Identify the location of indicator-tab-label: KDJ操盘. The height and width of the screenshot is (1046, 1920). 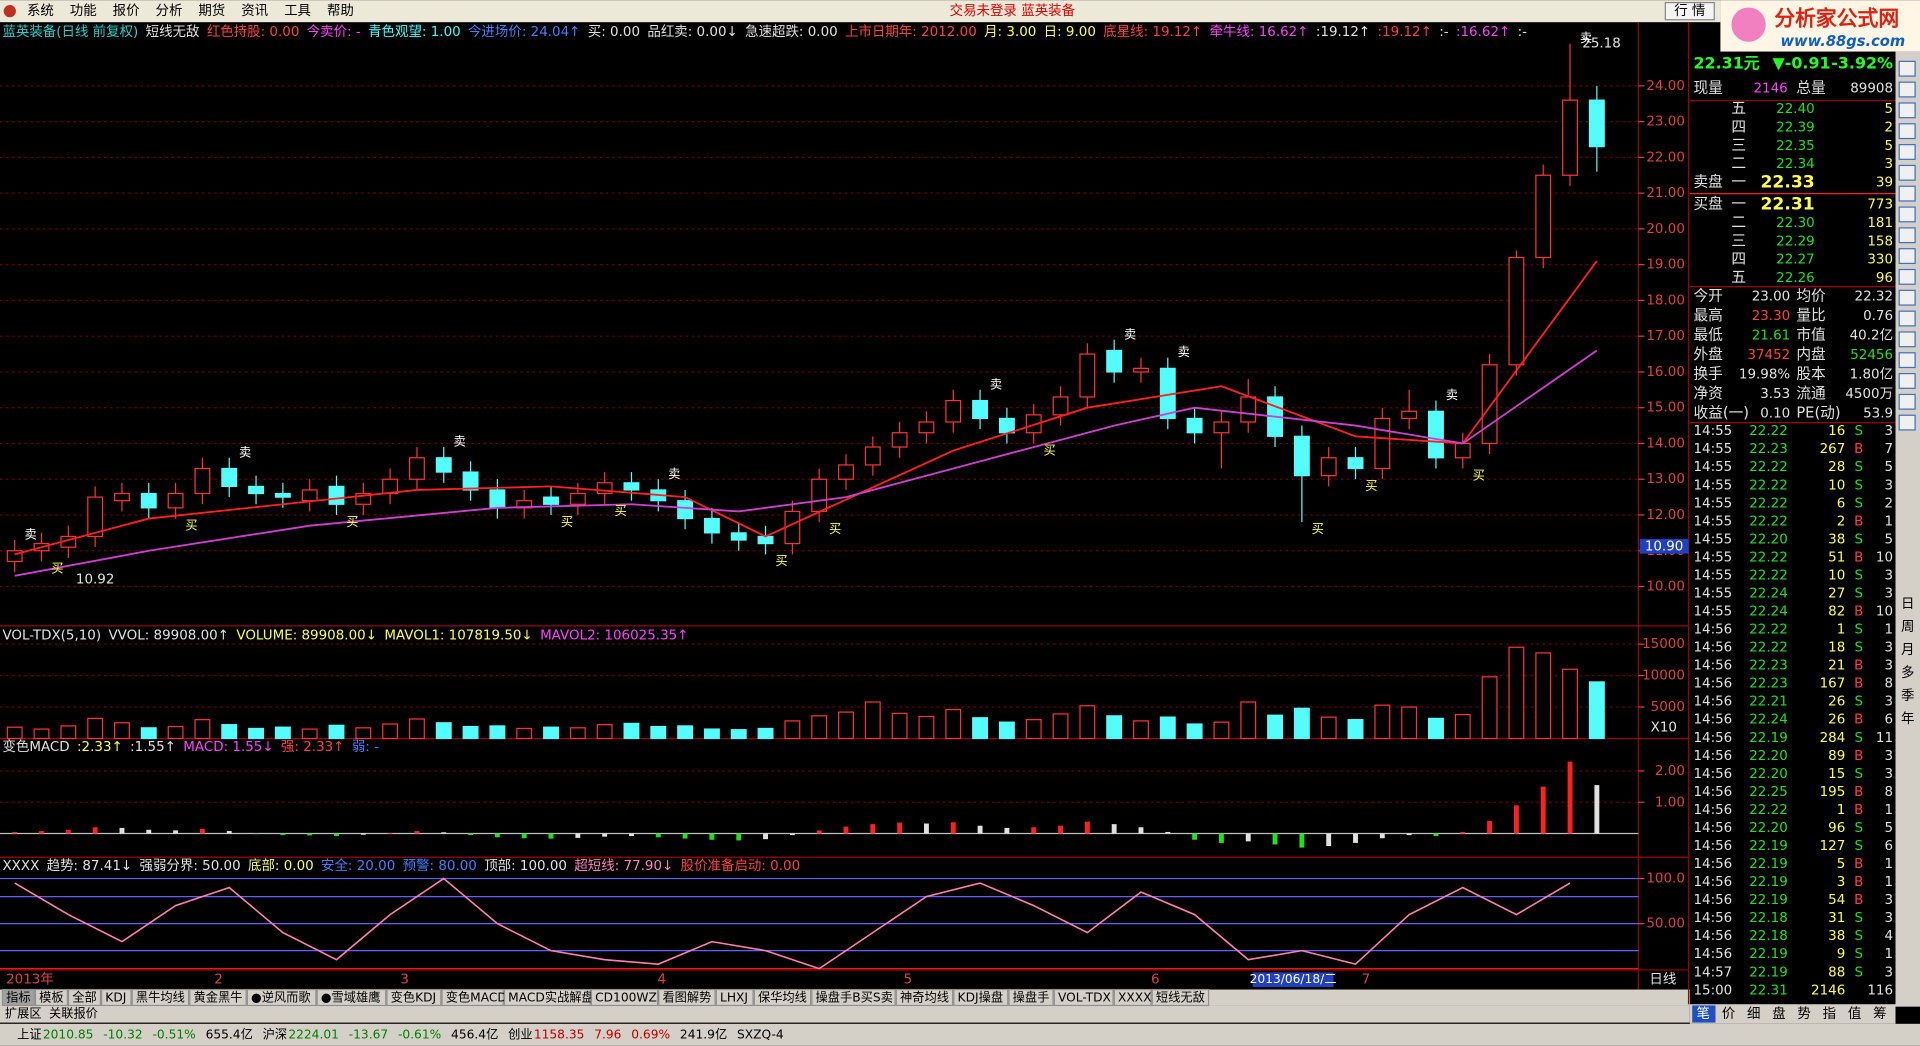
(981, 997).